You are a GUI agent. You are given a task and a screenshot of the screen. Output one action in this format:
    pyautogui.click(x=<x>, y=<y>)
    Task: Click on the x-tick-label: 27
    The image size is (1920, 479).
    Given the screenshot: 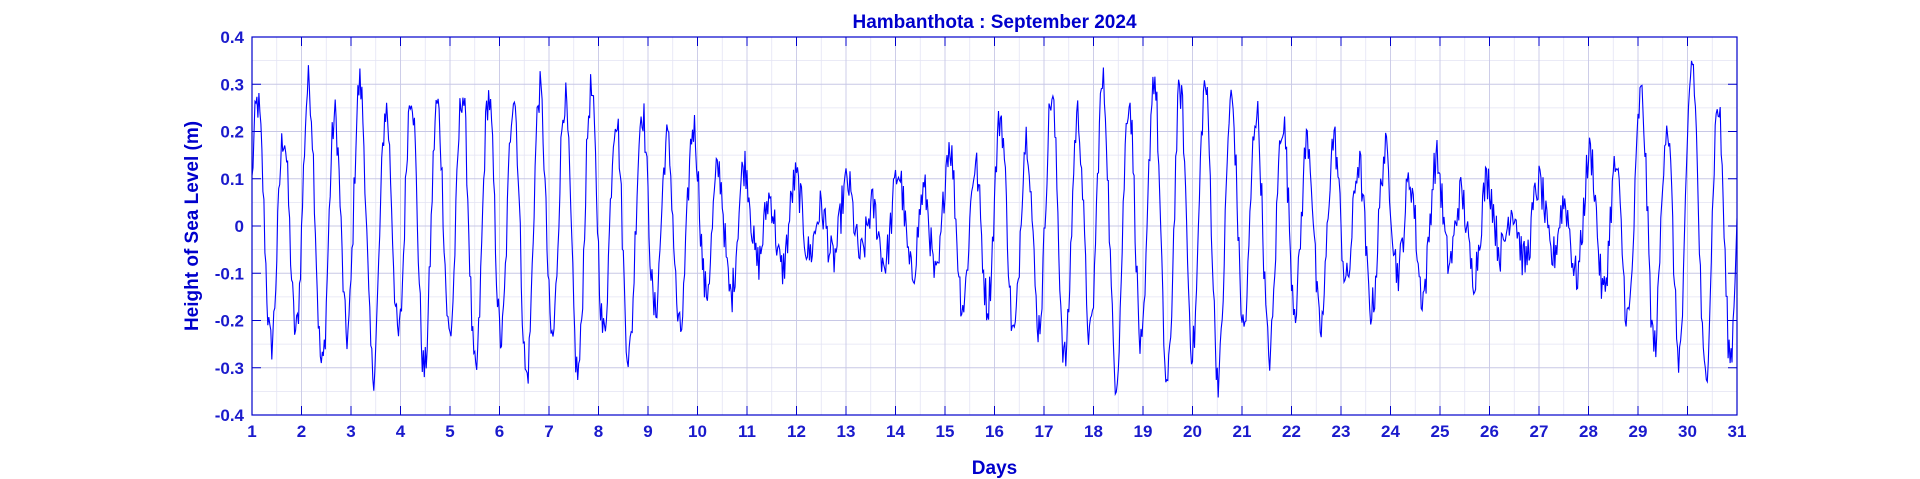 What is the action you would take?
    pyautogui.click(x=1539, y=431)
    